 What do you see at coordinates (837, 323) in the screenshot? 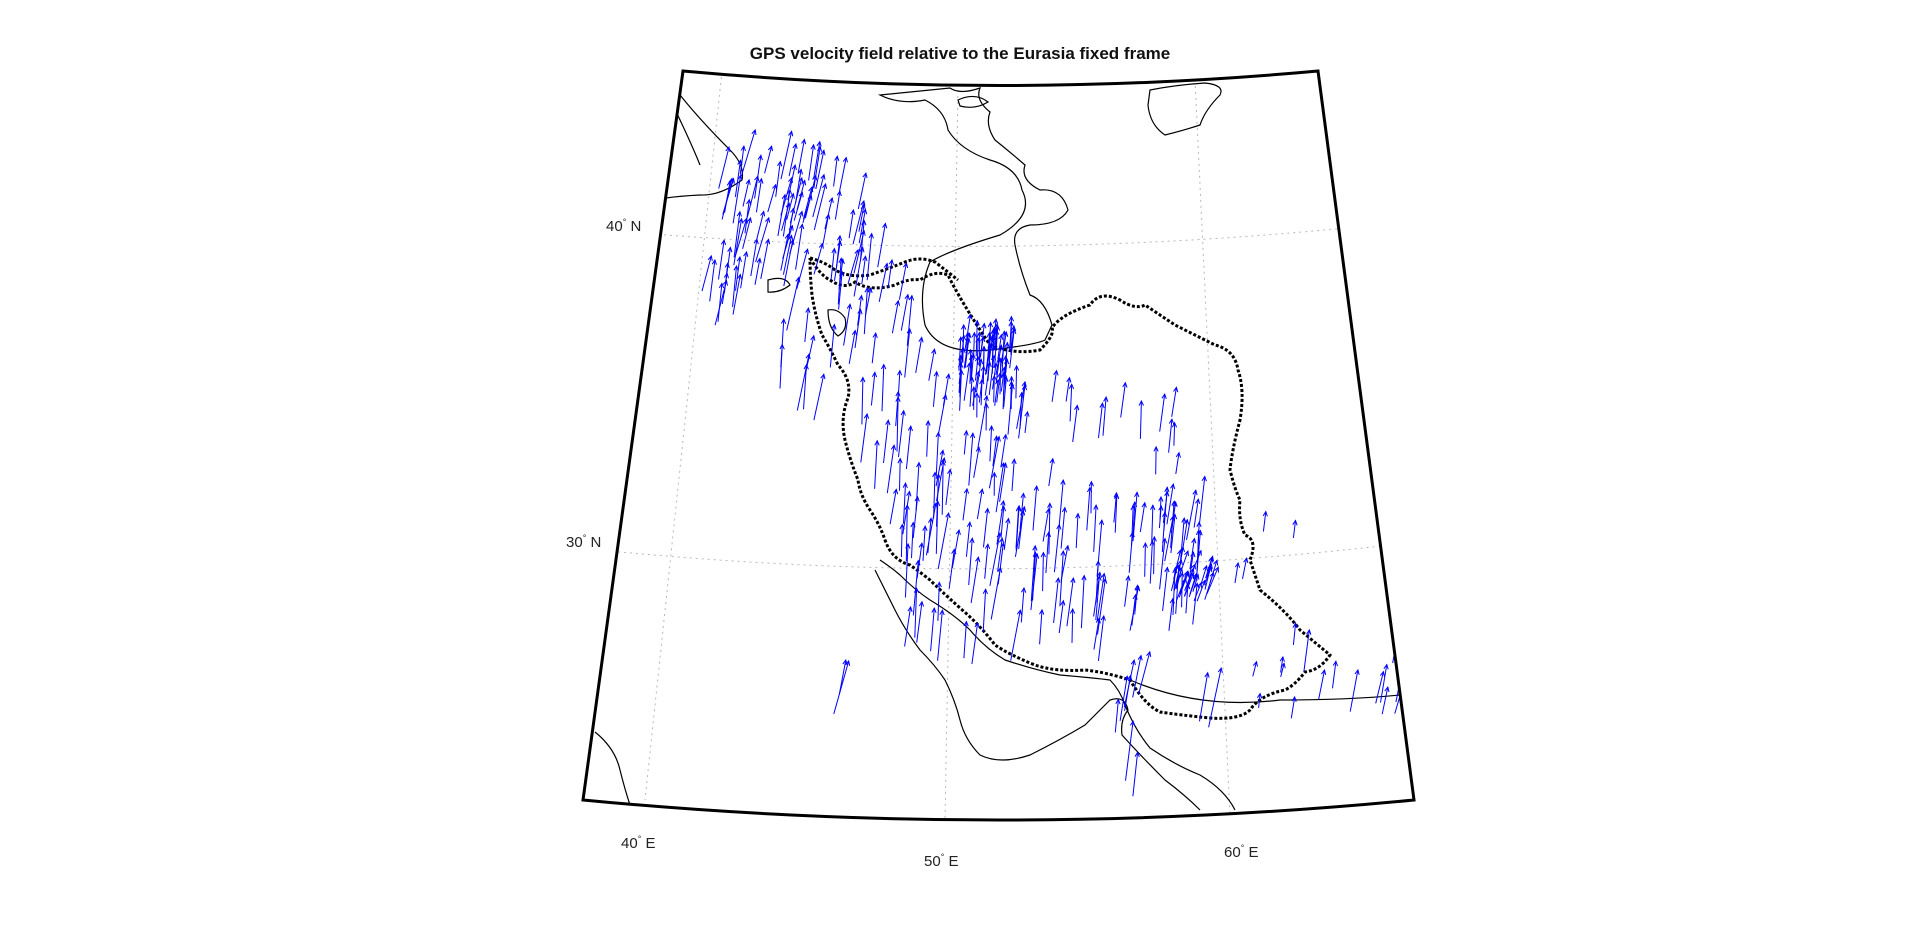
I see `lake-urmia` at bounding box center [837, 323].